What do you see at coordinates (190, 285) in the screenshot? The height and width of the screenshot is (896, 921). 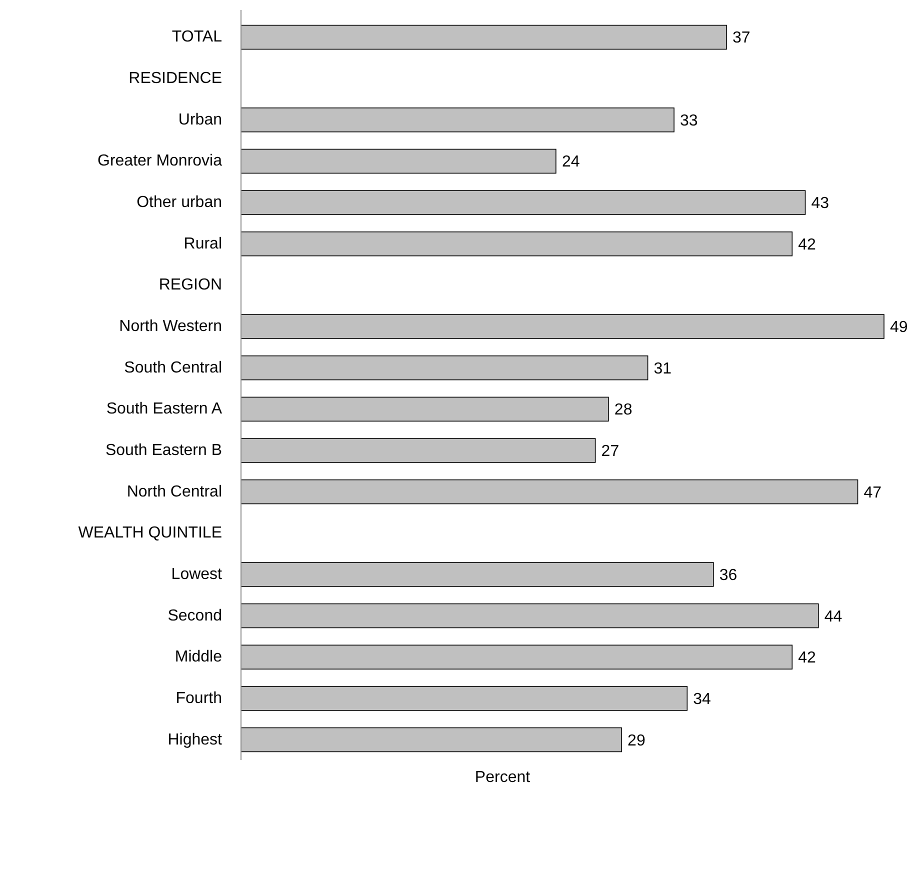 I see `y-tick-label: REGION` at bounding box center [190, 285].